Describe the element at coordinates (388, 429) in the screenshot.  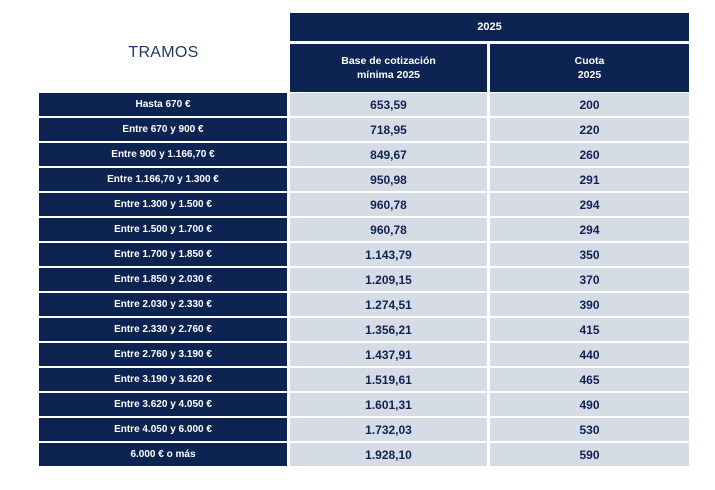
I see `base-cell: 1.732,03` at that location.